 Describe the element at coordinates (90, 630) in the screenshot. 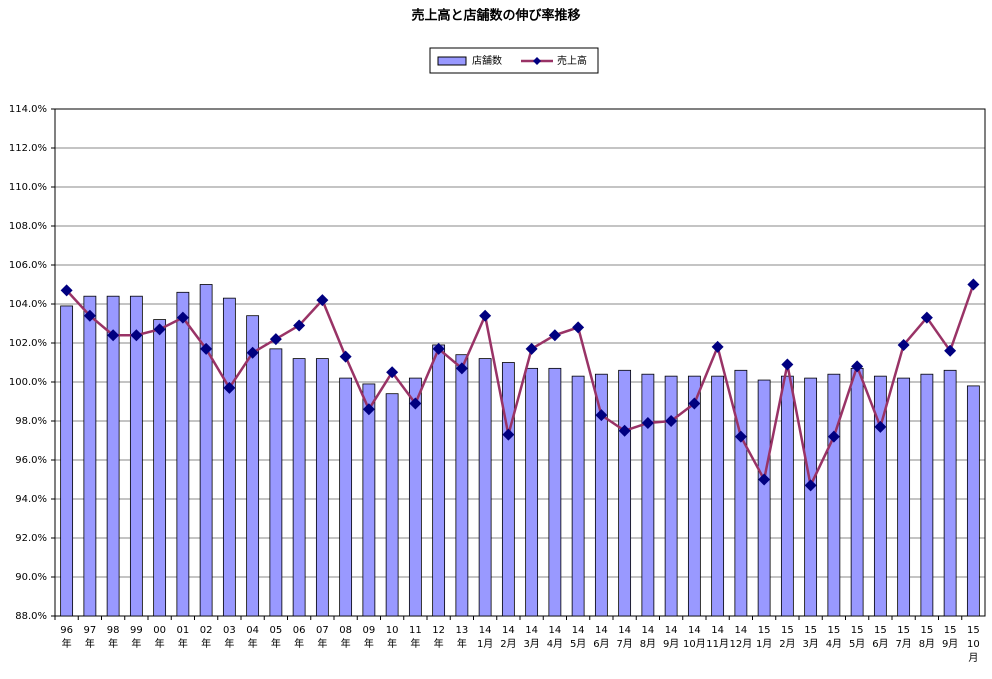

I see `x-tick-line: 97` at that location.